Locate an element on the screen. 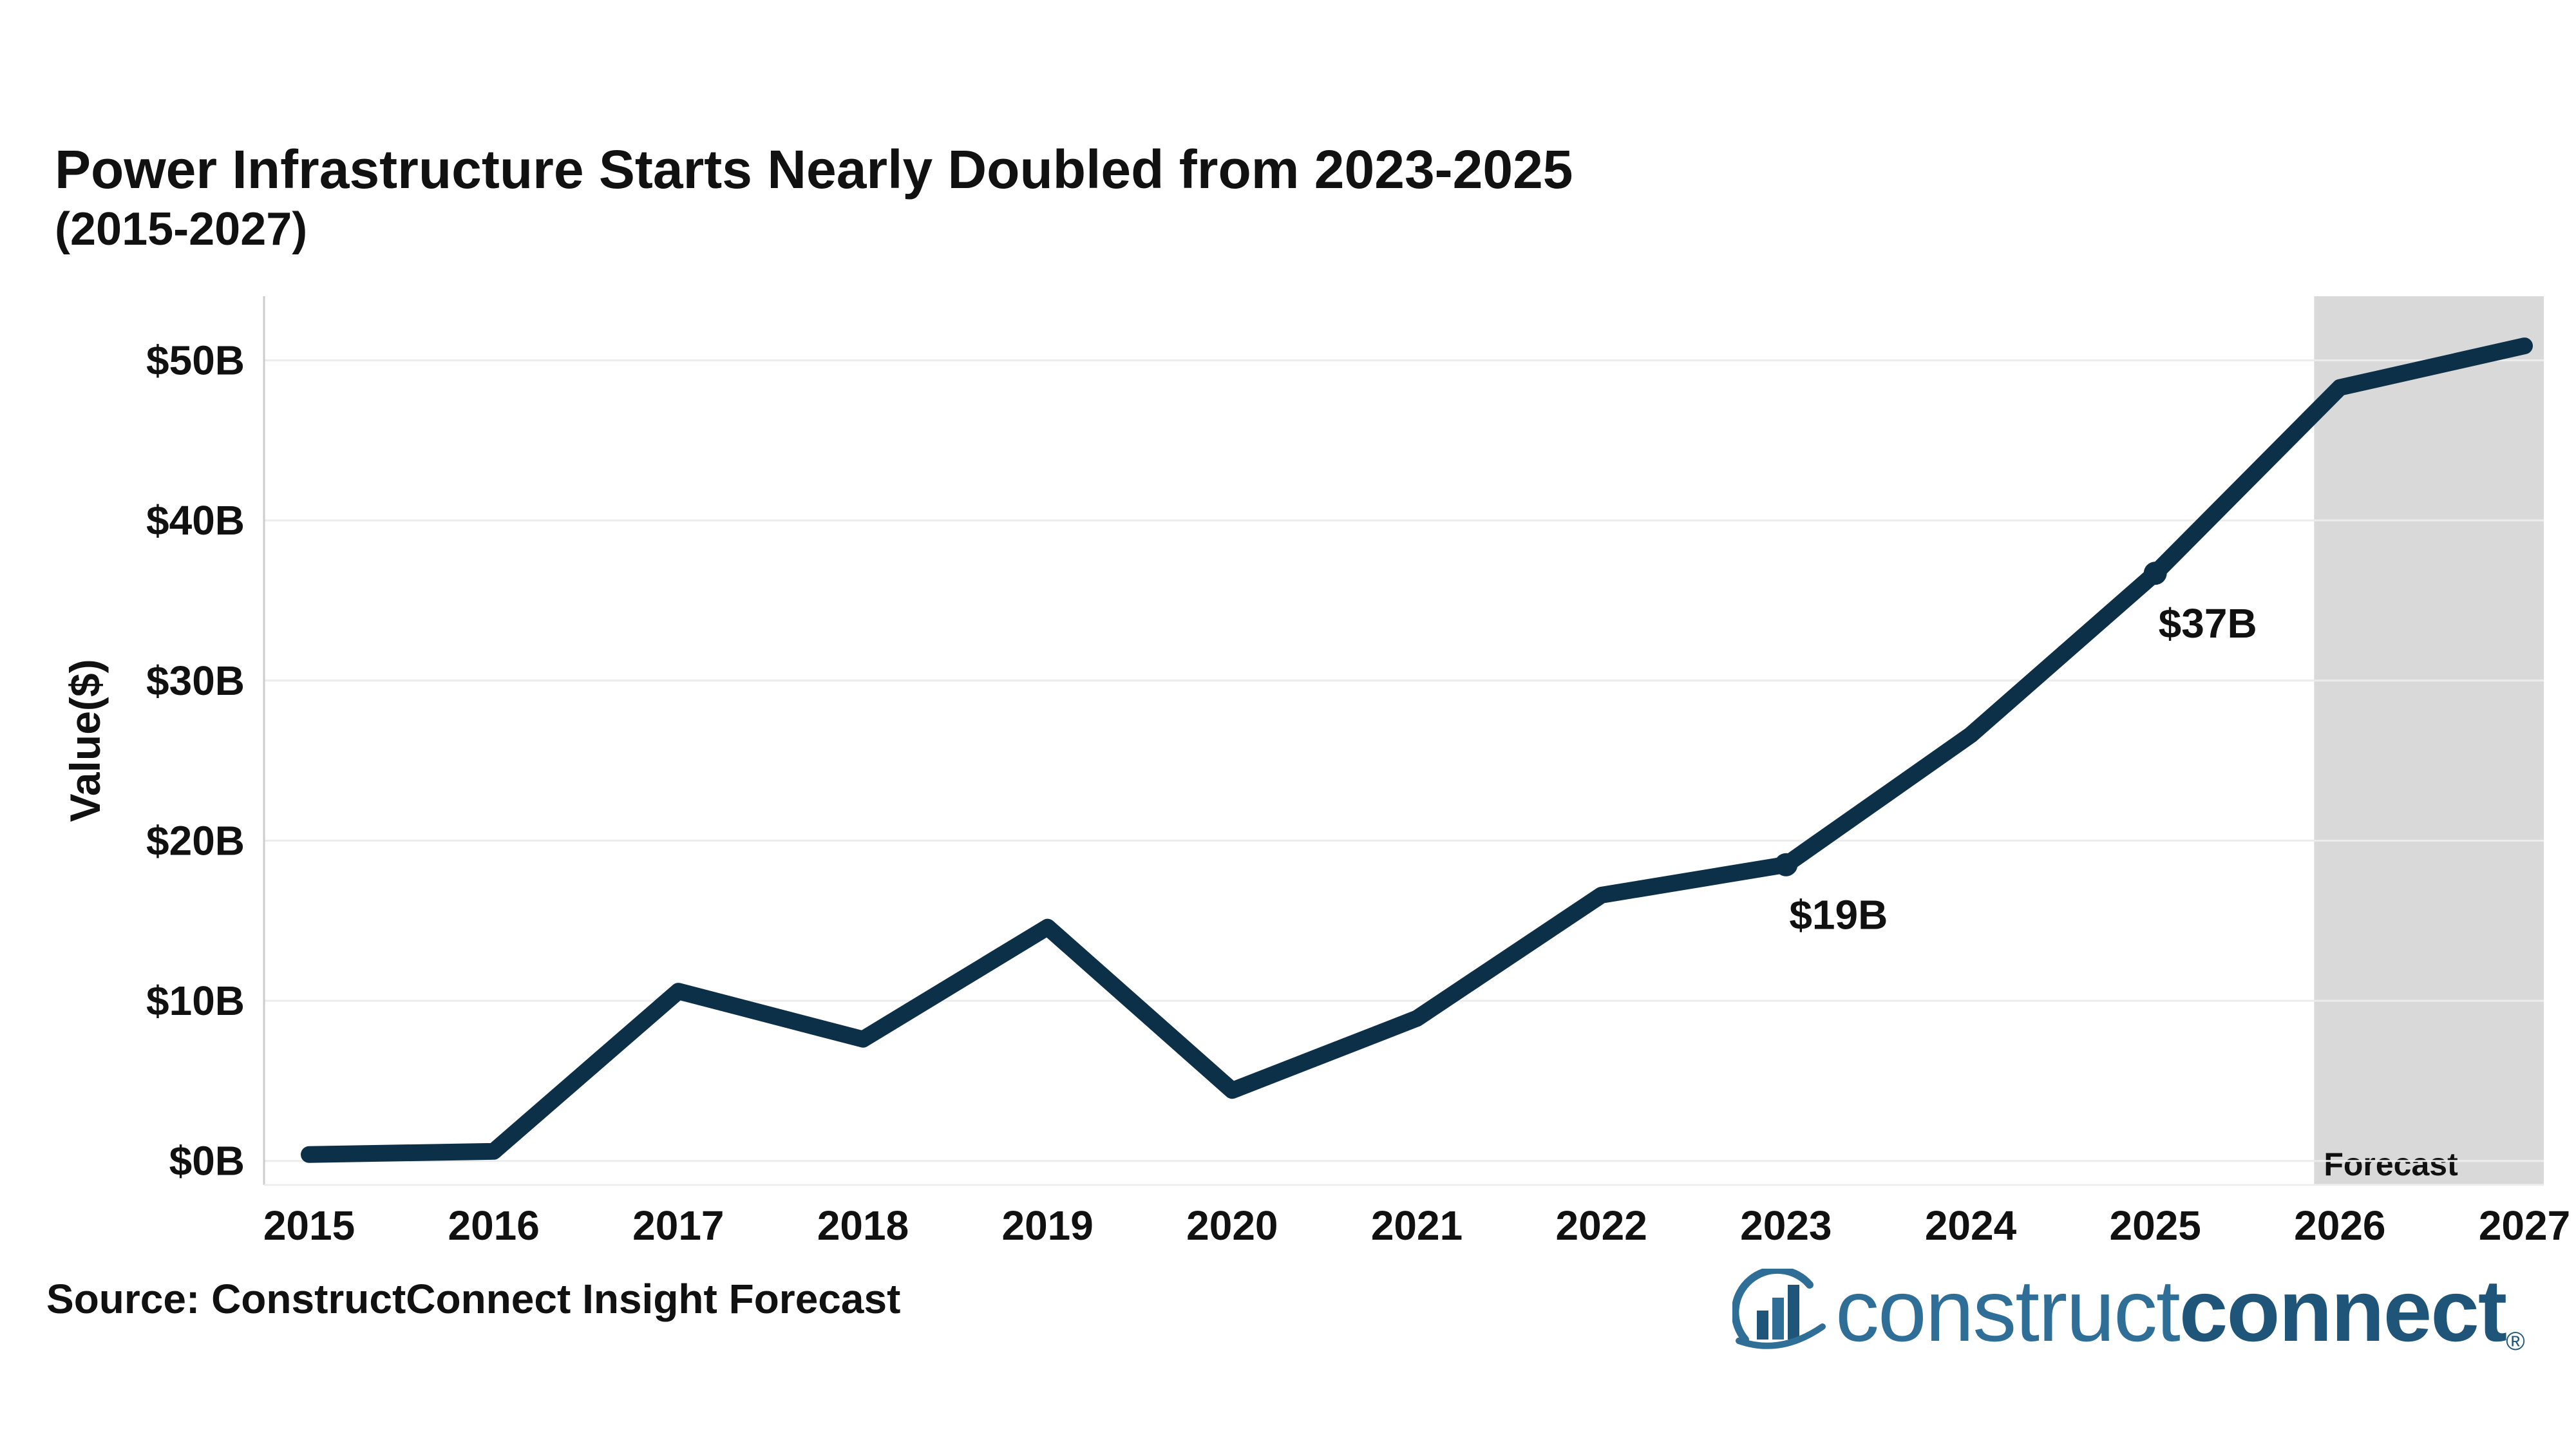  forecast-region: Forecast is located at coordinates (2429, 741).